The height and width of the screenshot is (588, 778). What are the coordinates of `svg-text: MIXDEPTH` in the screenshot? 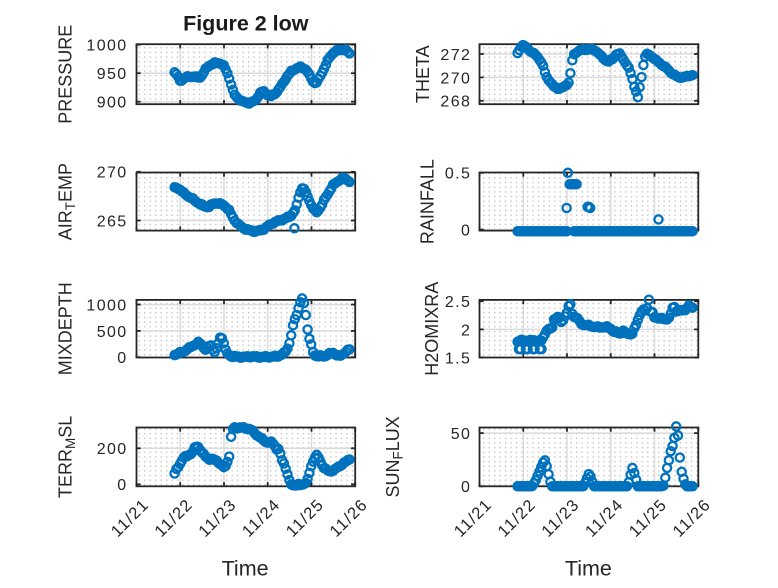 It's located at (66, 328).